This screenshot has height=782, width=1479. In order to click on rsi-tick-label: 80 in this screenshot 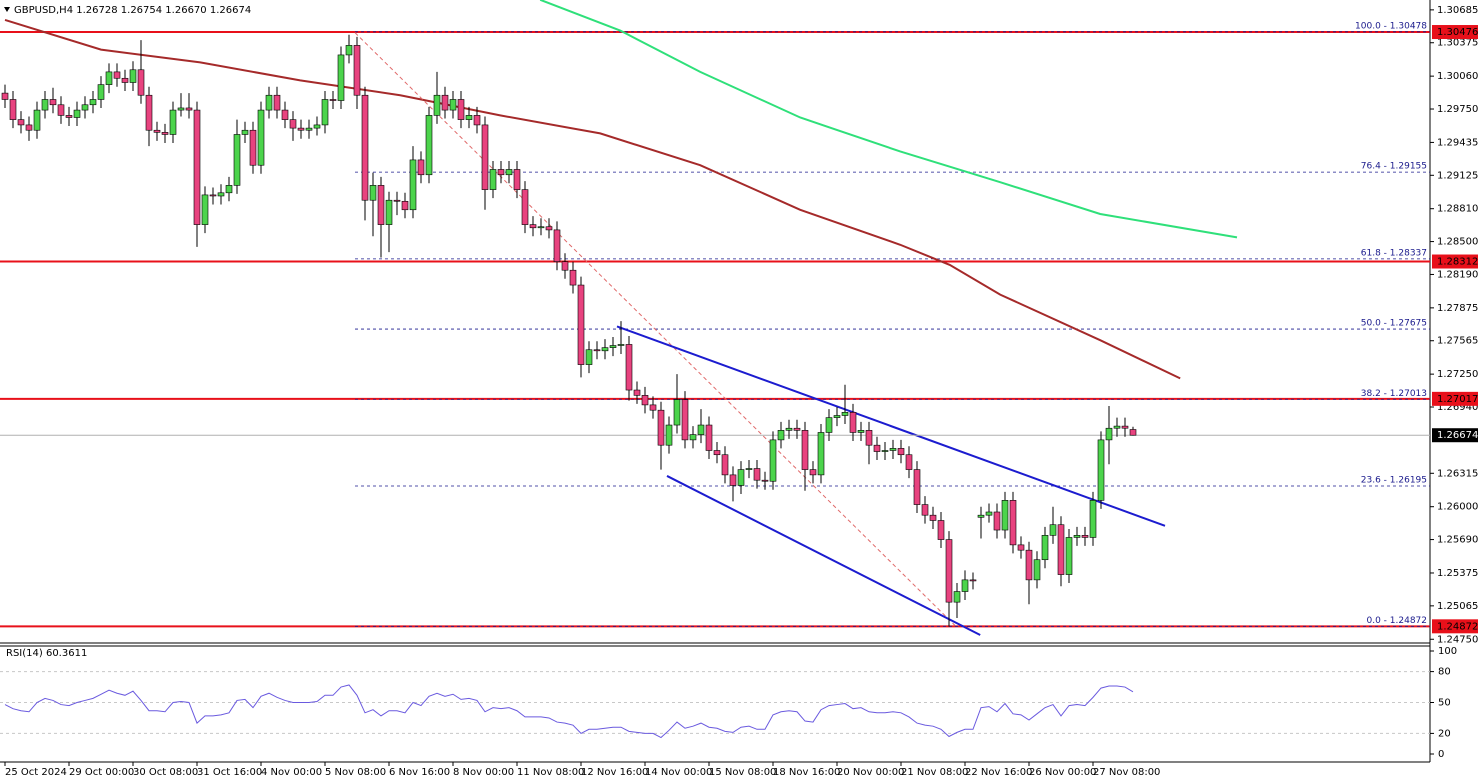, I will do `click(1444, 672)`.